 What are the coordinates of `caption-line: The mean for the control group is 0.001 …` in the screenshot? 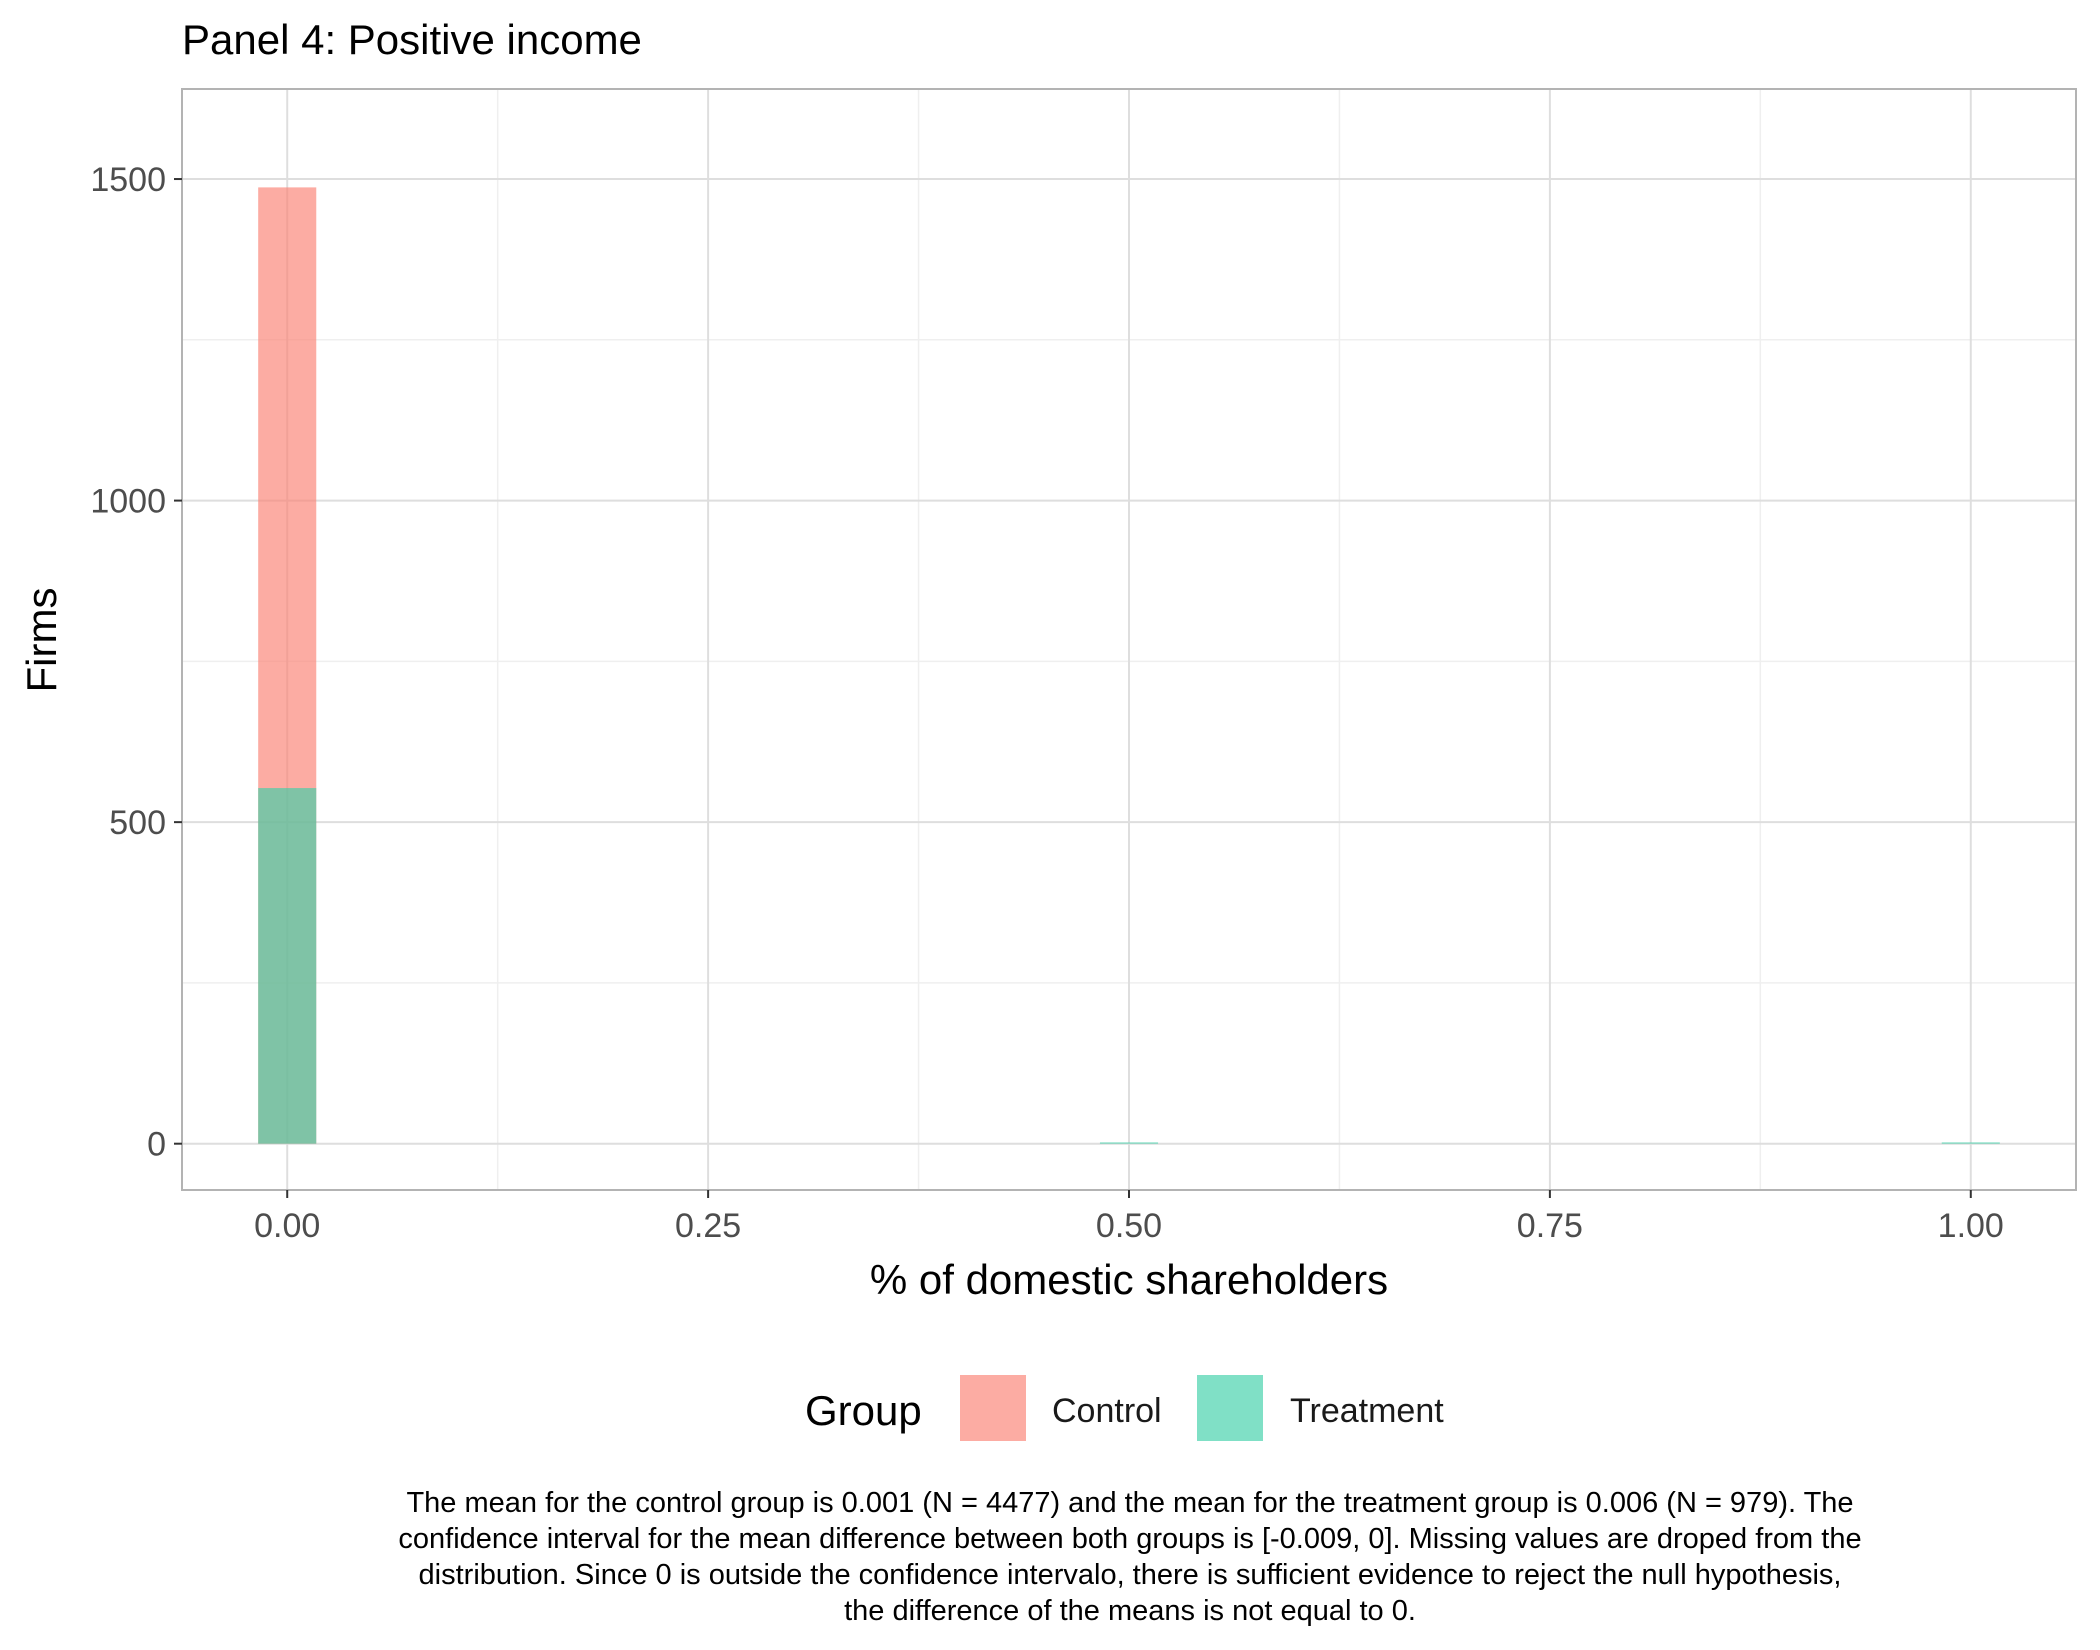 It's located at (1130, 1503).